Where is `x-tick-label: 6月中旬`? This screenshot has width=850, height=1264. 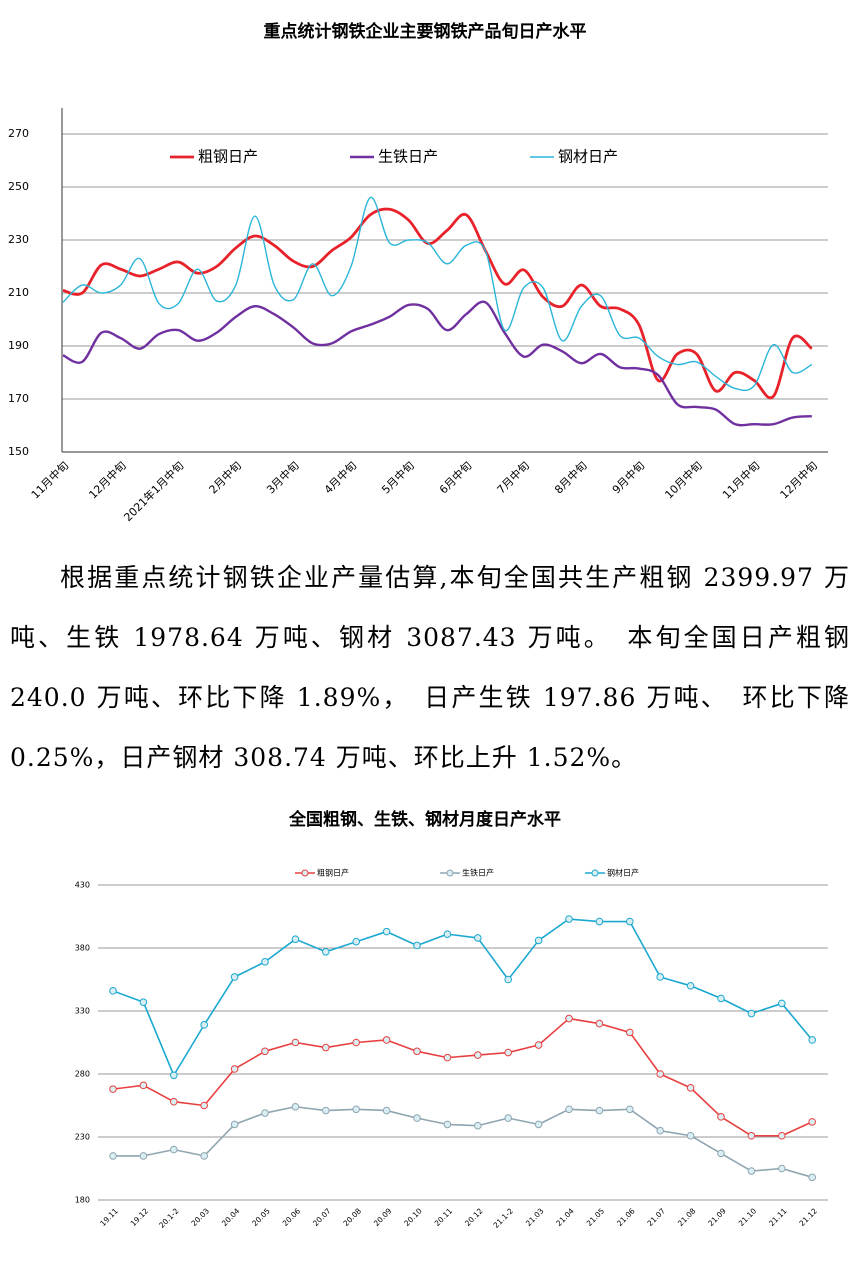
x-tick-label: 6月中旬 is located at coordinates (455, 477).